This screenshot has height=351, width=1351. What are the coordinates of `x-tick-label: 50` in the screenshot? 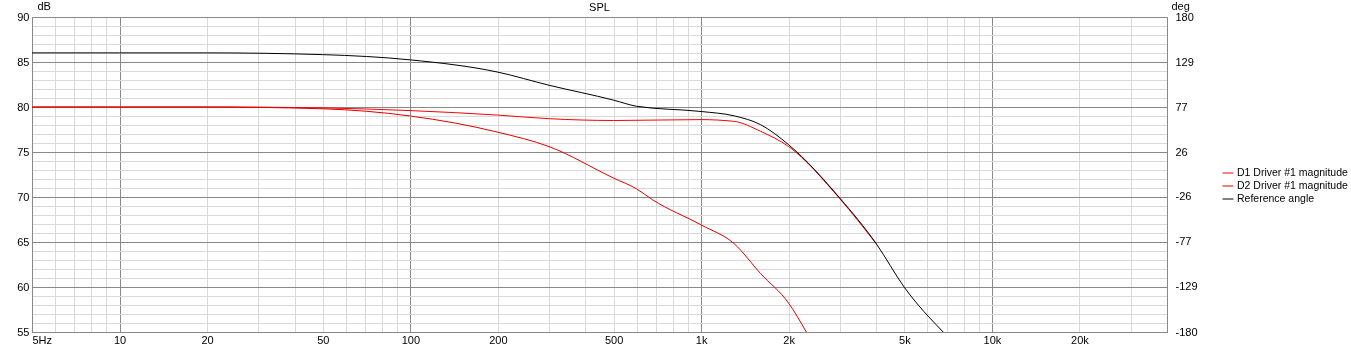 It's located at (323, 339).